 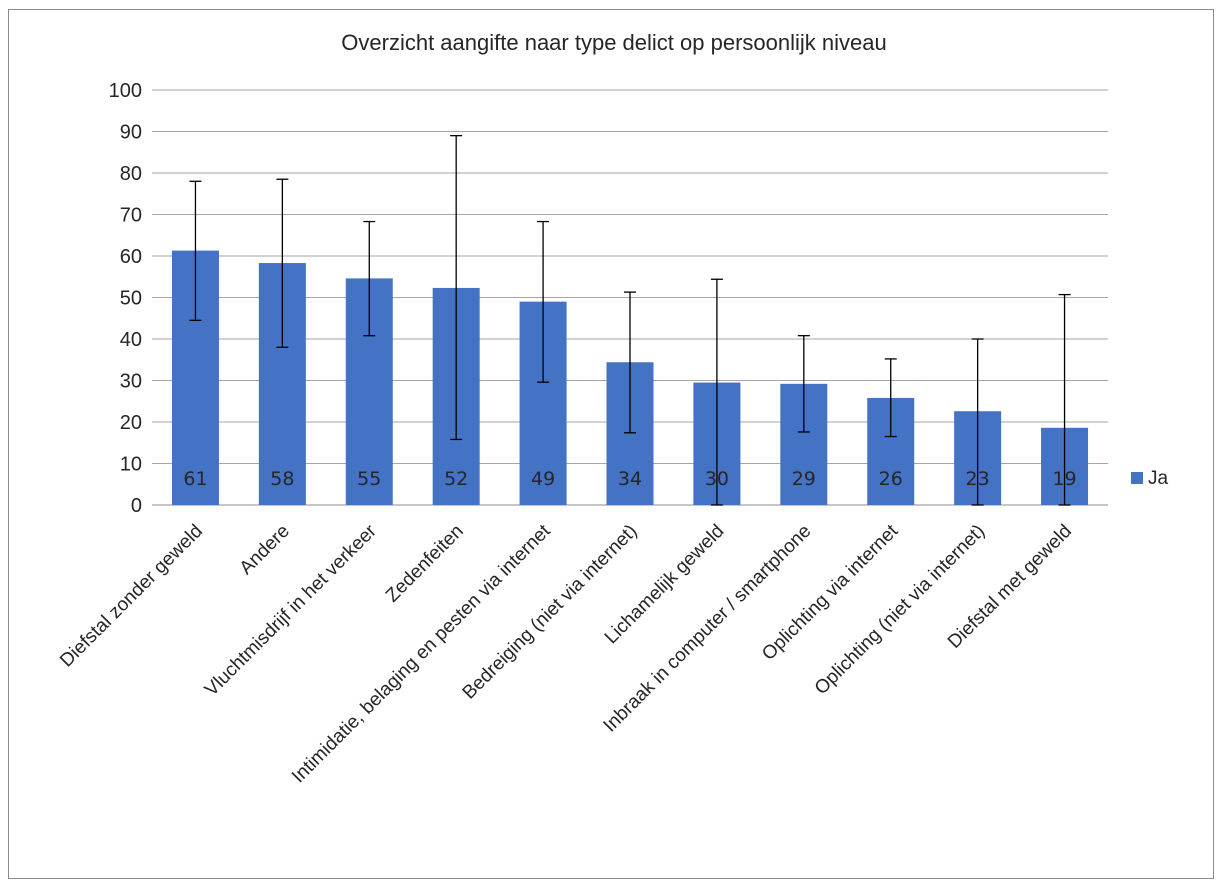 What do you see at coordinates (265, 550) in the screenshot?
I see `x-tick-label: Andere` at bounding box center [265, 550].